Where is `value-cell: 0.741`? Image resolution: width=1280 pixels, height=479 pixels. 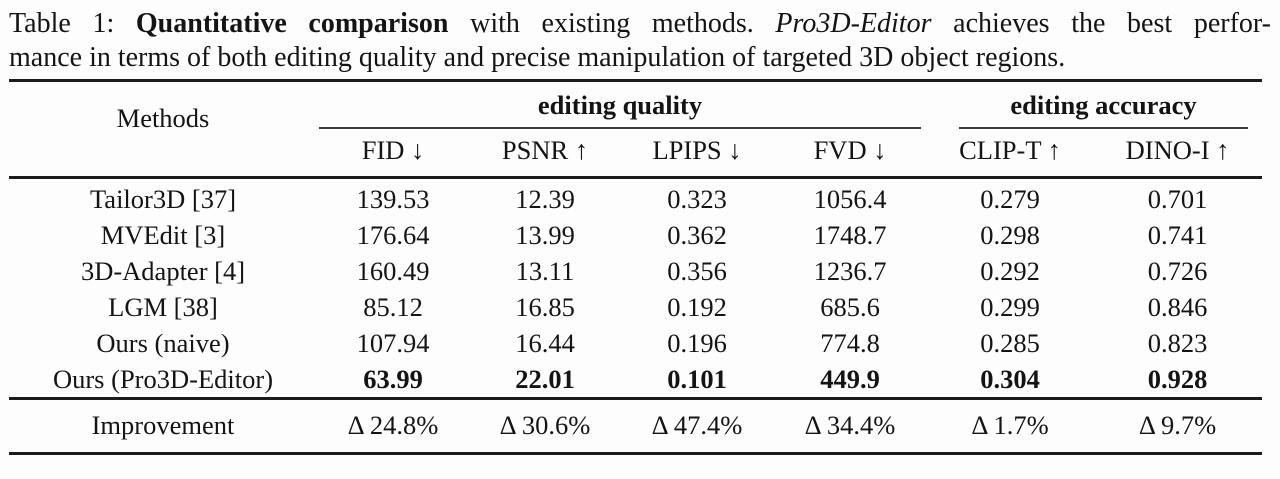 value-cell: 0.741 is located at coordinates (1177, 235).